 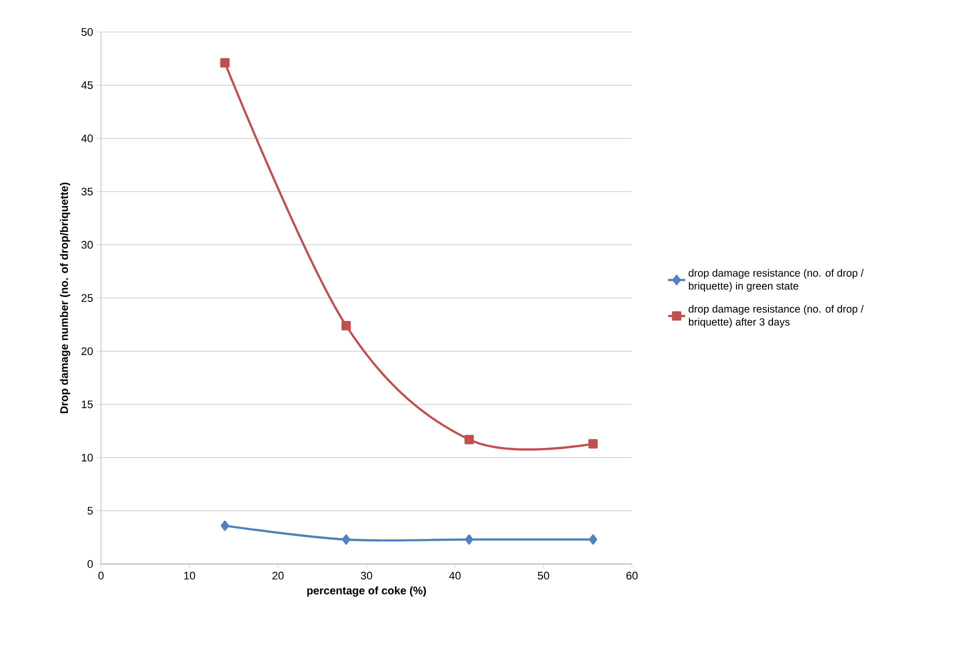 What do you see at coordinates (87, 138) in the screenshot?
I see `y-tick-label: 40` at bounding box center [87, 138].